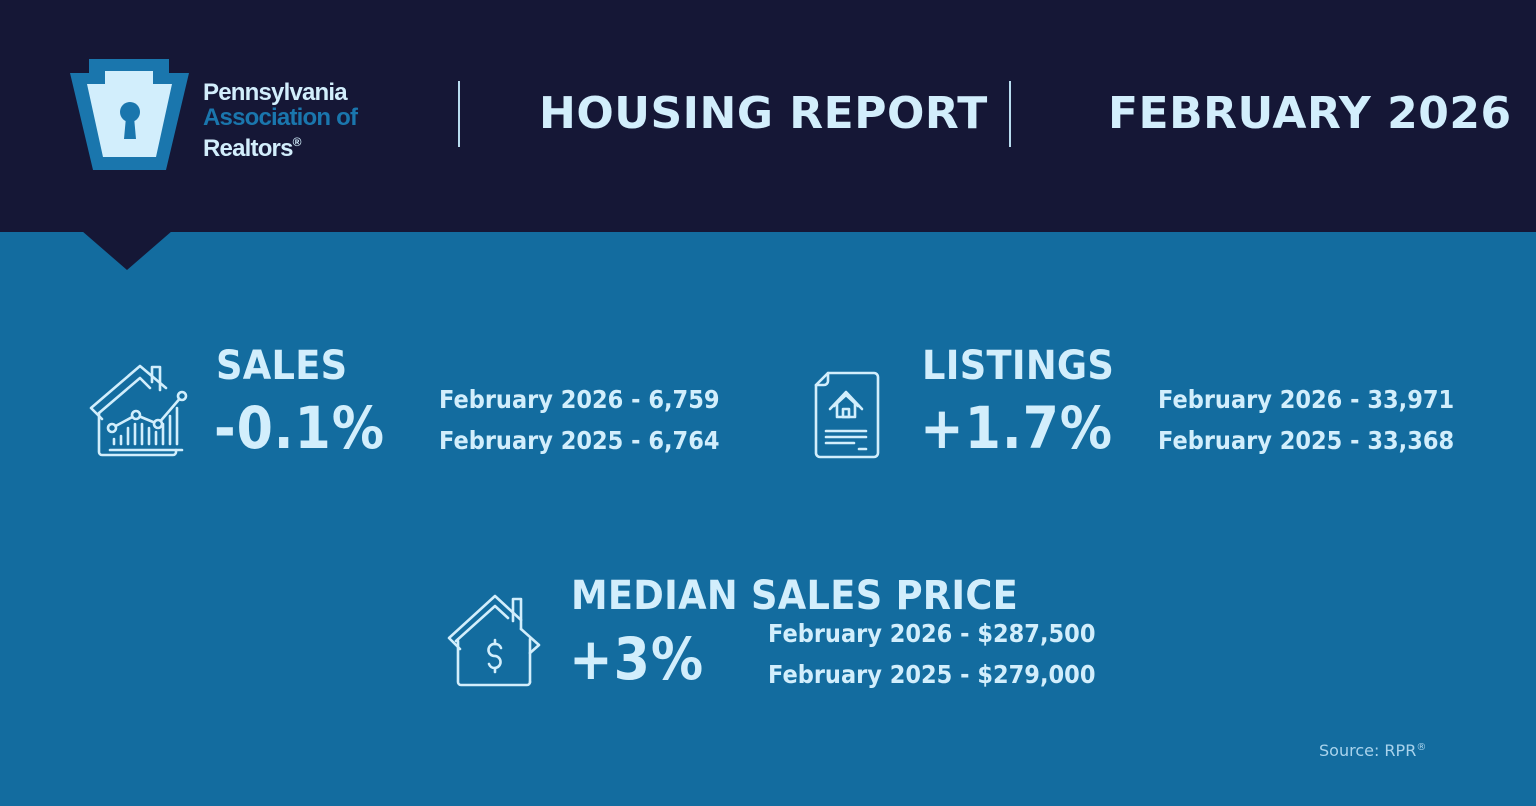 This screenshot has width=1536, height=806. Describe the element at coordinates (127, 250) in the screenshot. I see `header-pointer` at that location.